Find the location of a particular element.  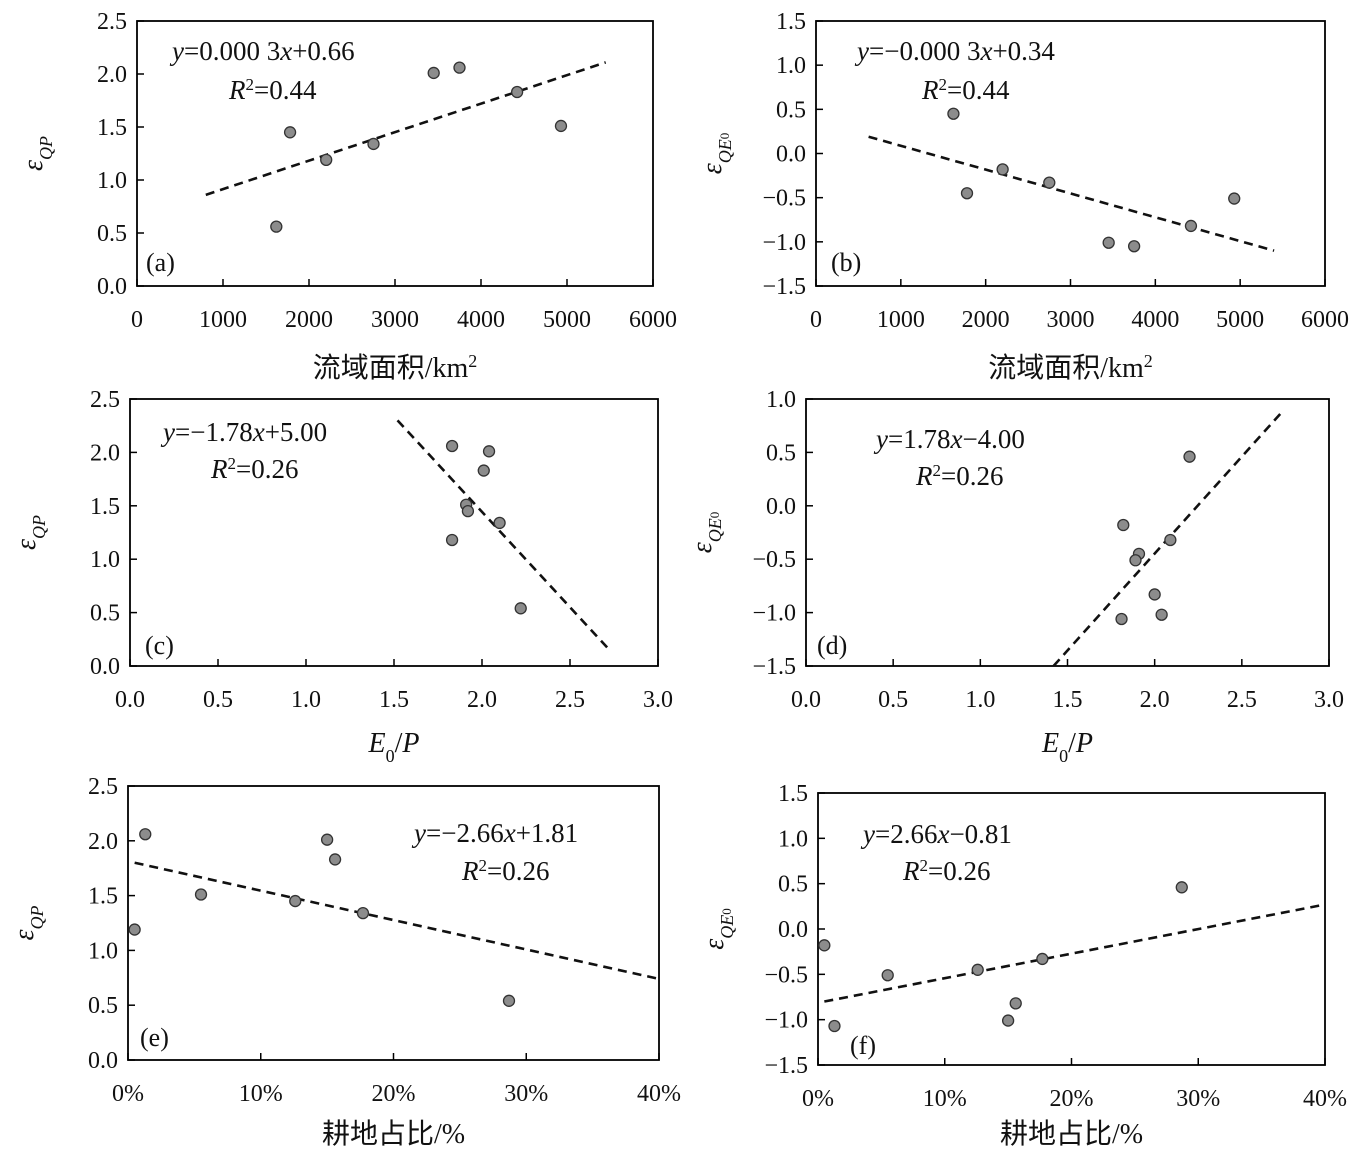

x-tick-label: 3000 is located at coordinates (395, 320).